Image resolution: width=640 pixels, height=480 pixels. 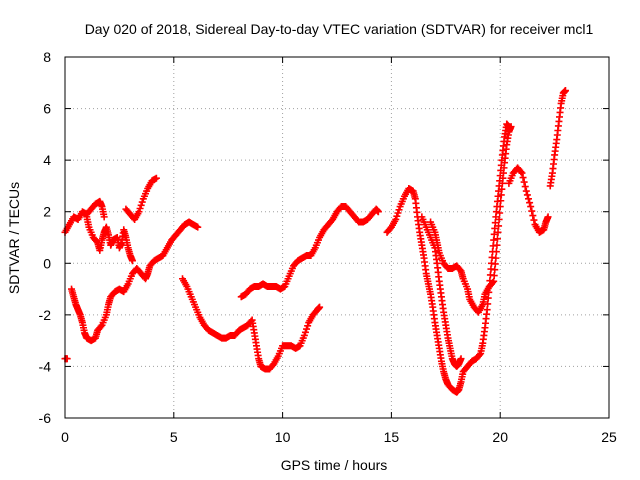 I want to click on x-tick-label: 15, so click(x=392, y=437).